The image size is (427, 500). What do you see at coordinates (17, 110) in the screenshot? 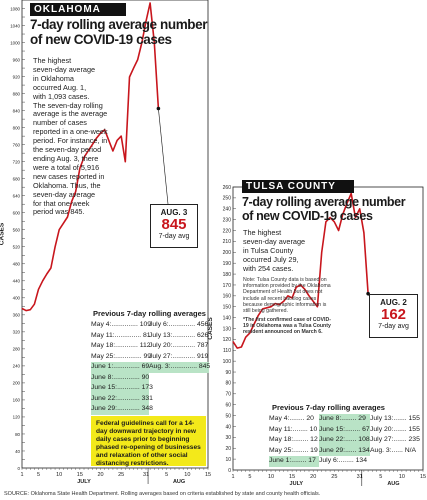
I see `oklahoma-ytick-label: 840` at bounding box center [17, 110].